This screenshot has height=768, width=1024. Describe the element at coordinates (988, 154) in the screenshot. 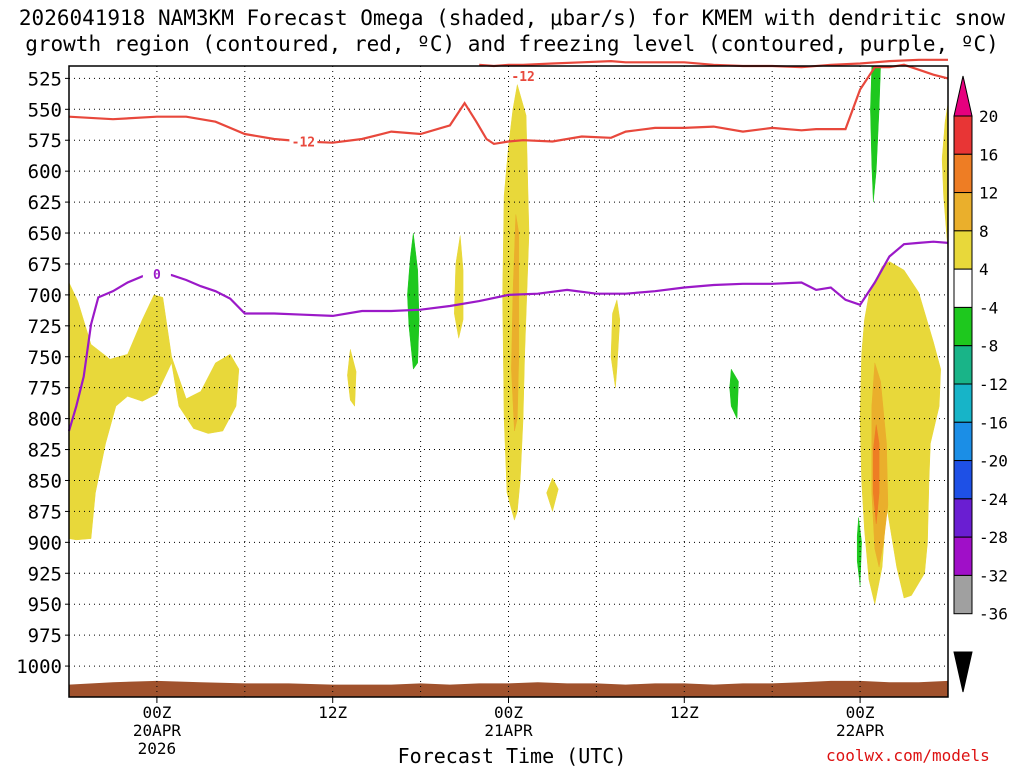

I see `colorbar-label-1: 16` at that location.